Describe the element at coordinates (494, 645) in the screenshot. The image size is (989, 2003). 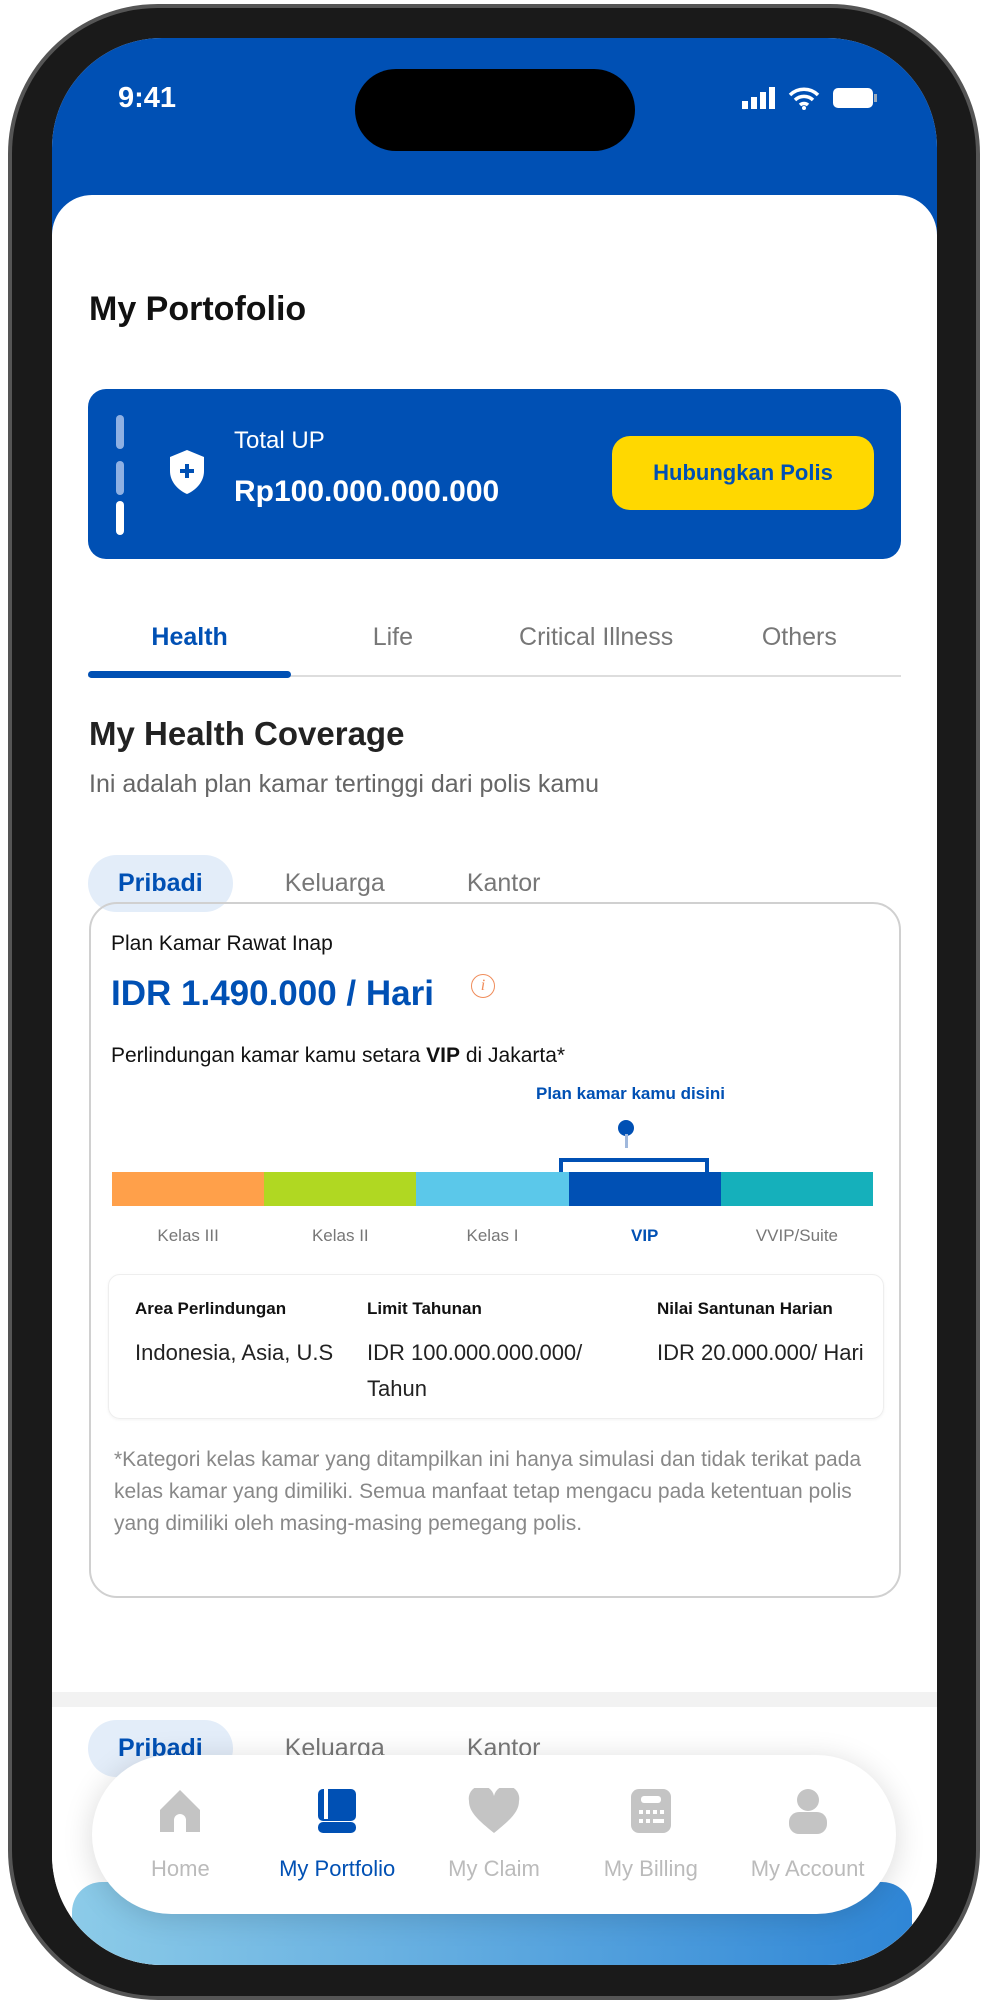
I see `category-tabs: Health Life Critical Illness Others` at that location.